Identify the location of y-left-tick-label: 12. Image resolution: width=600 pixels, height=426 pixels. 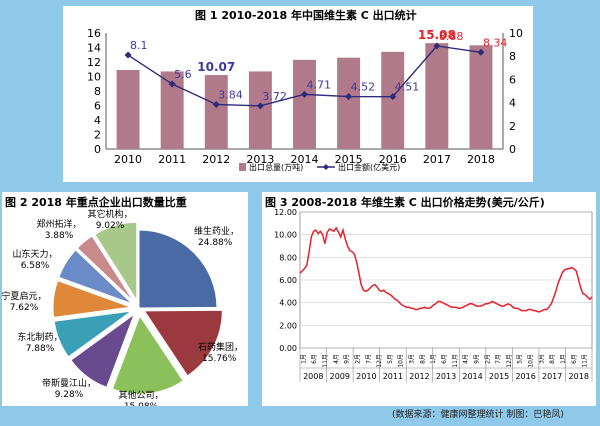
(94, 62).